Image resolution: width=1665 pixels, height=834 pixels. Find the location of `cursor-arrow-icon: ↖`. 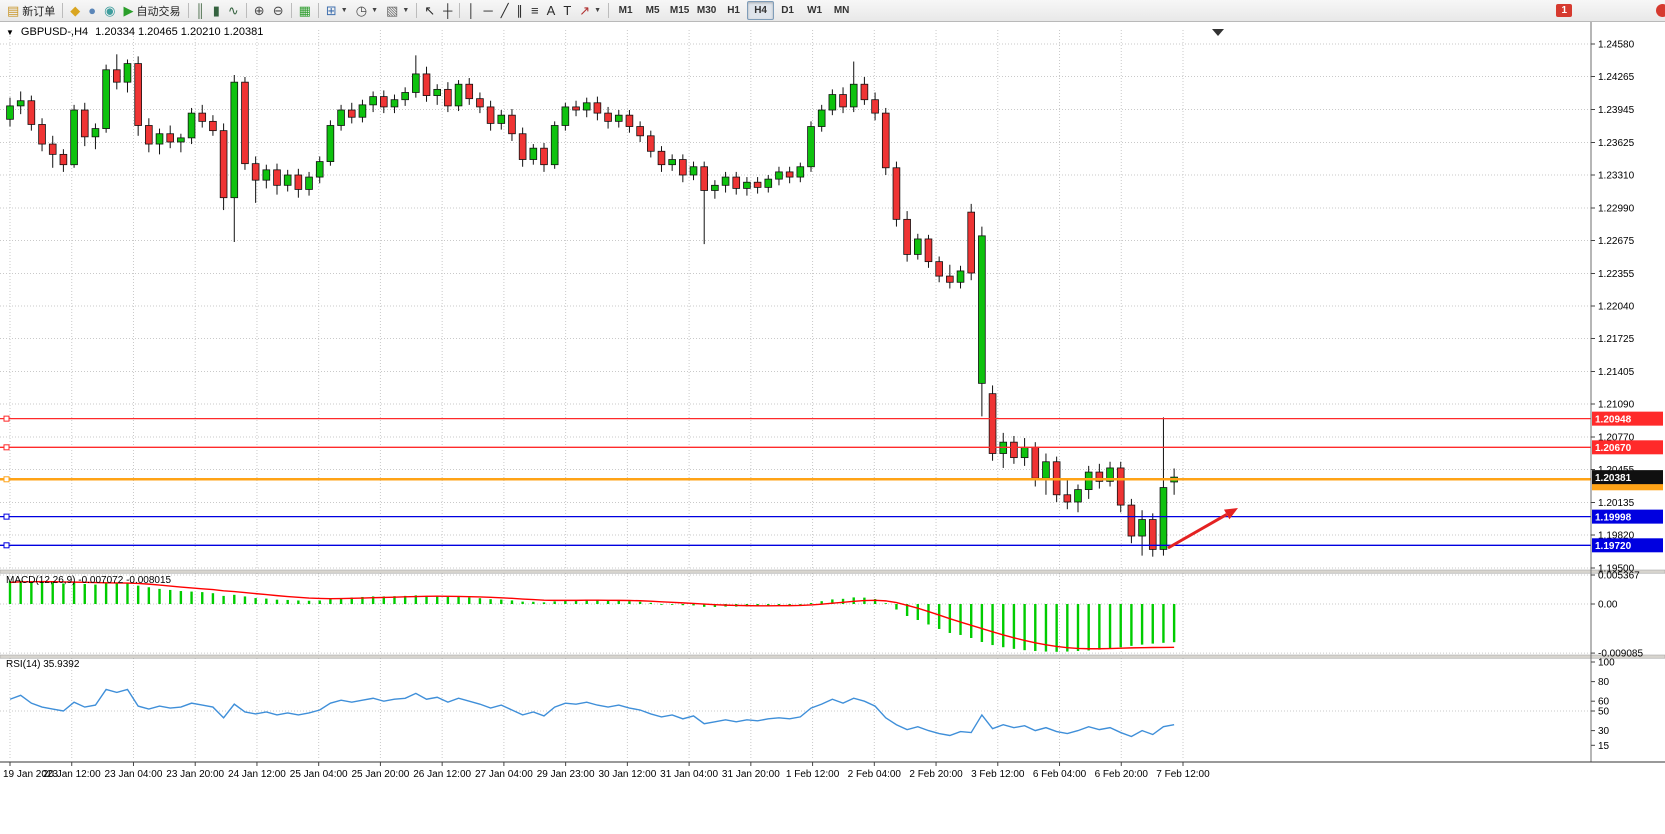

cursor-arrow-icon: ↖ is located at coordinates (430, 10).